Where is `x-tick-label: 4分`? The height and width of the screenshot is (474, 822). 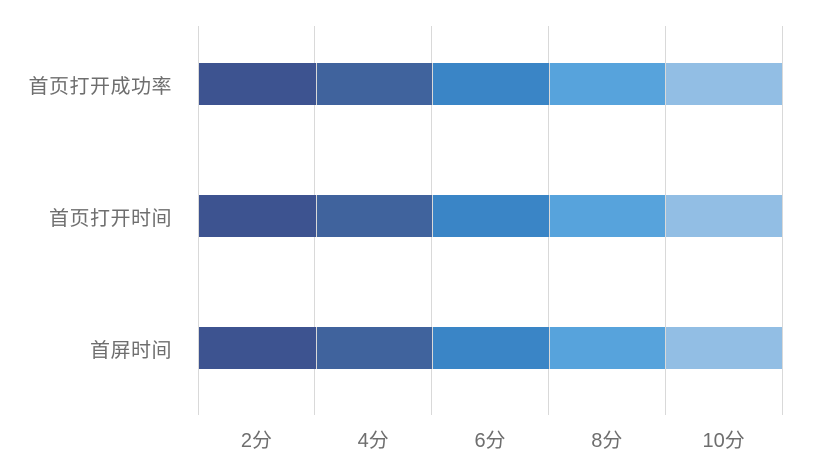 x-tick-label: 4分 is located at coordinates (373, 441).